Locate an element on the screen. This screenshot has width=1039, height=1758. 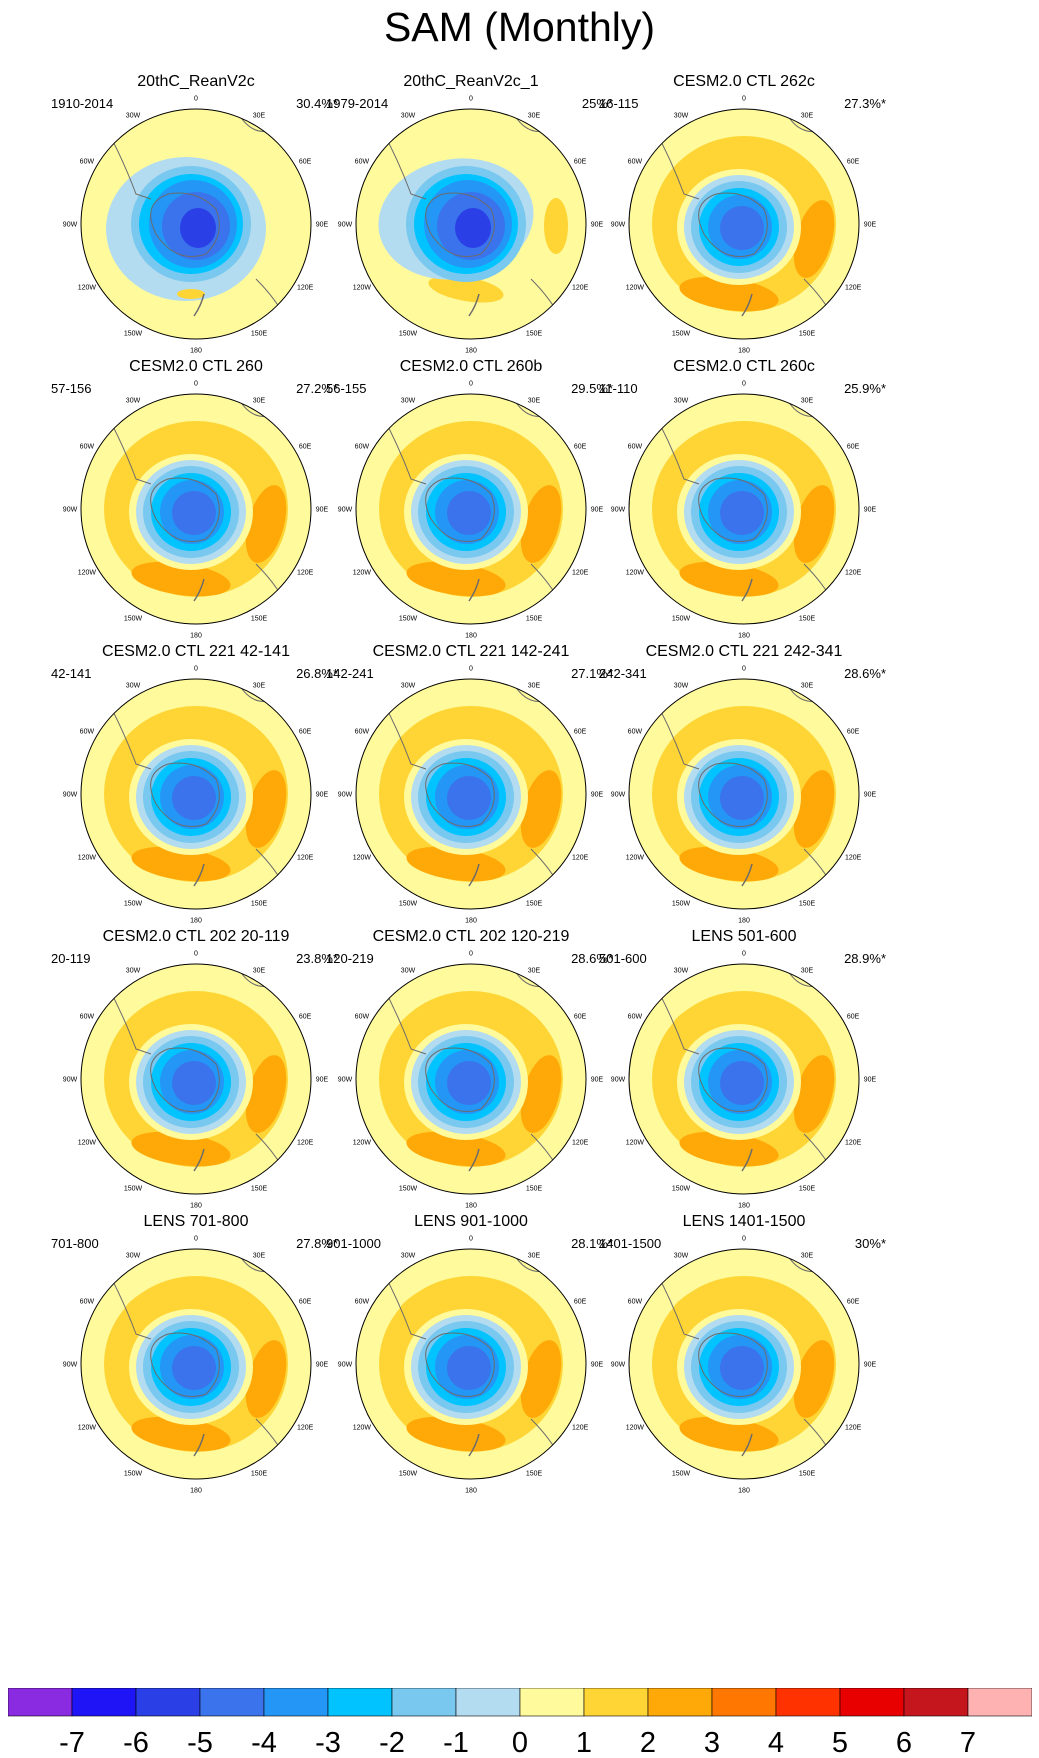
panel-title: CESM2.0 CTL 202 120-219 is located at coordinates (471, 936).